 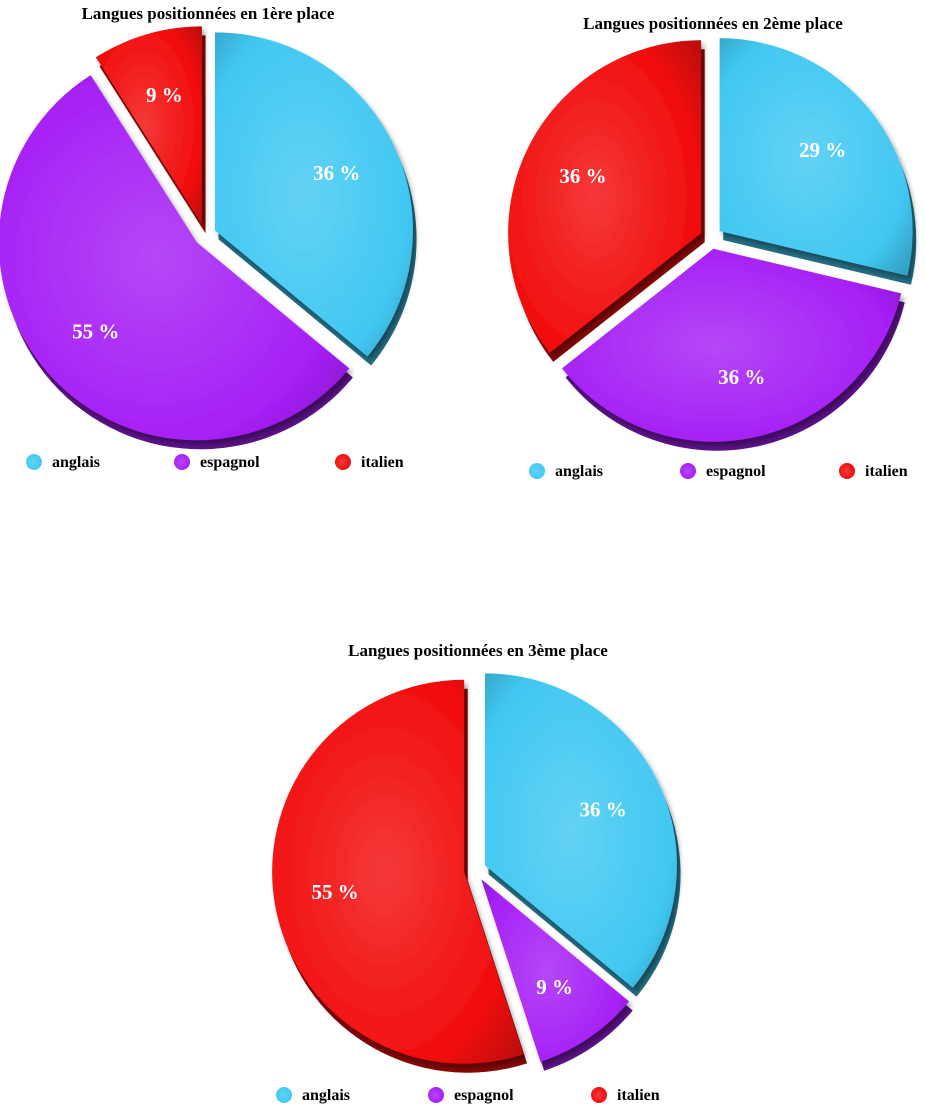 I want to click on chart-title: Langues positionnées en 1ère place, so click(x=208, y=13).